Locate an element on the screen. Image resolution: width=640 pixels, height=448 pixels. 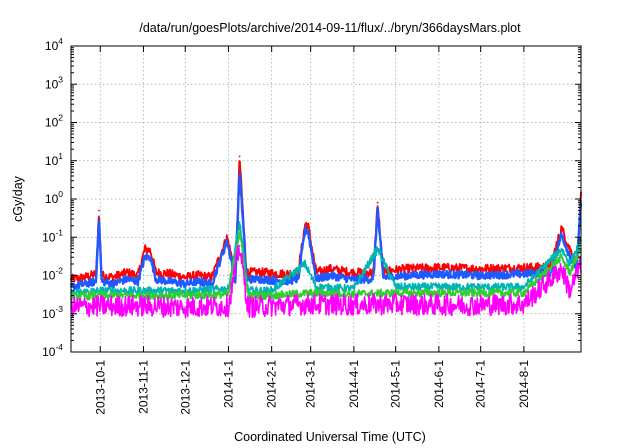
y-tick-label: 10⁻¹ is located at coordinates (52, 235).